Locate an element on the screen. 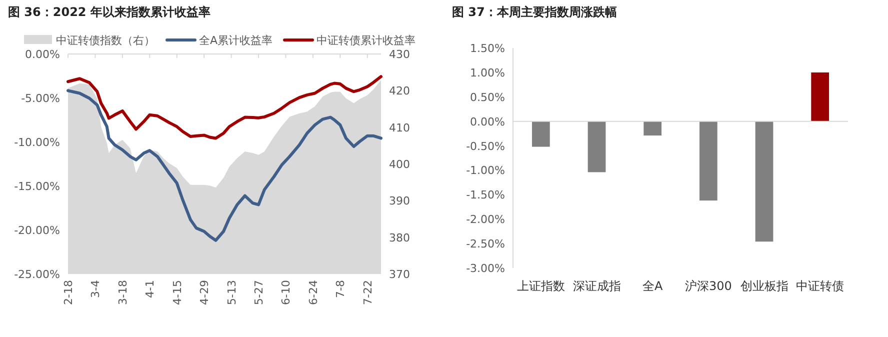 The image size is (888, 337). y-tick-label: 1.50% is located at coordinates (487, 48).